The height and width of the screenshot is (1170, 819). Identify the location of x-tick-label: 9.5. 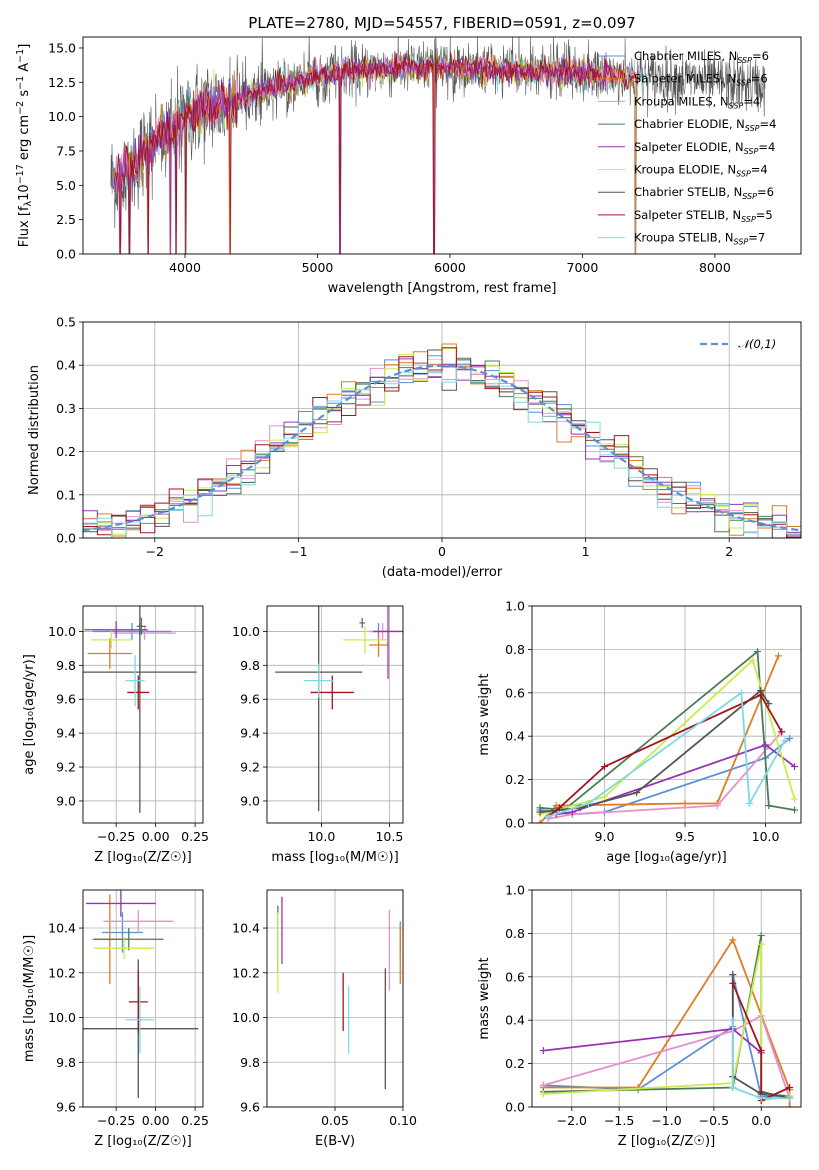
(685, 836).